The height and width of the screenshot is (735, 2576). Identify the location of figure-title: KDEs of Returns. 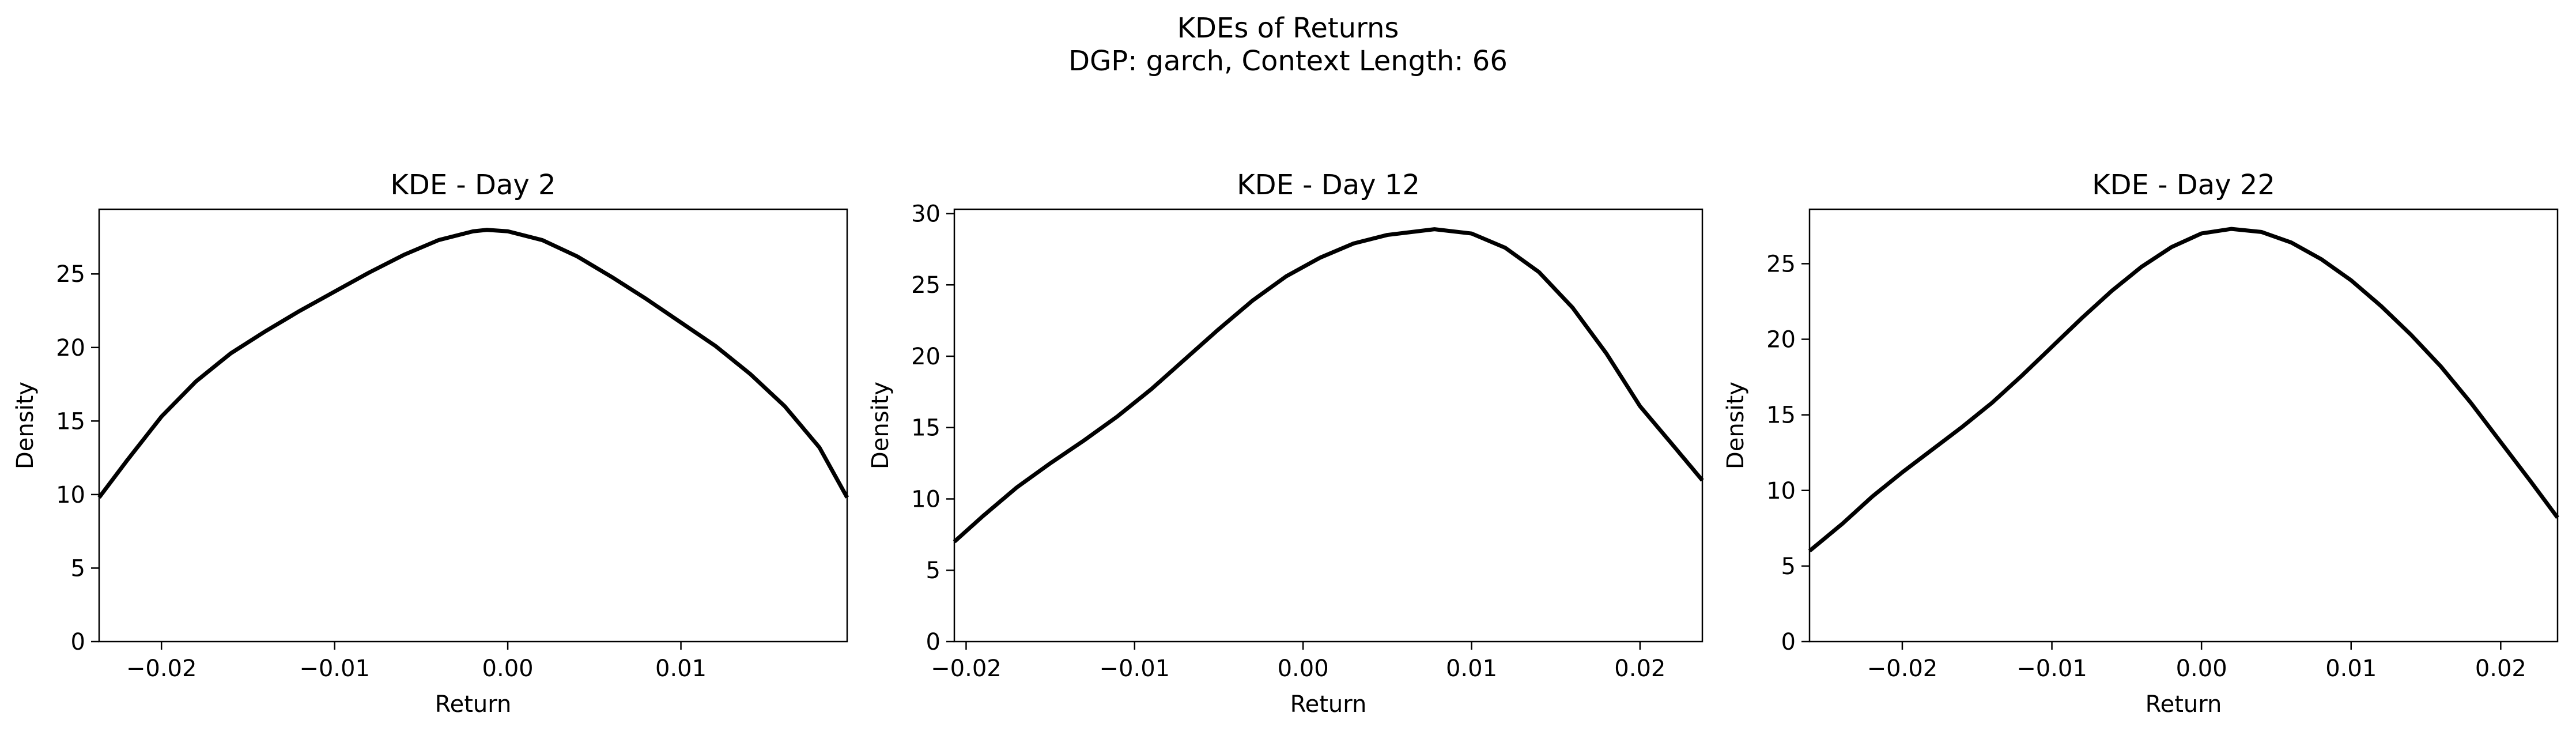
(1288, 28).